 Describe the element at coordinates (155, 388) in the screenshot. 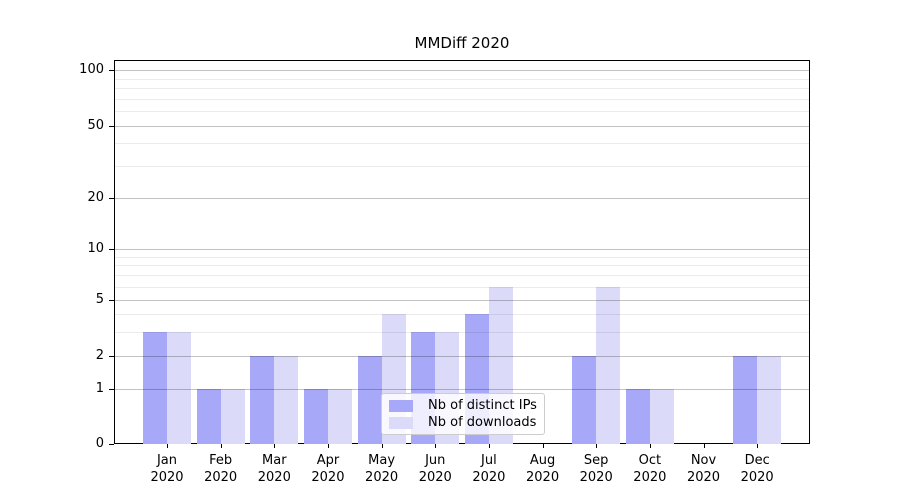

I see `bar-distinct-ips-jan` at that location.